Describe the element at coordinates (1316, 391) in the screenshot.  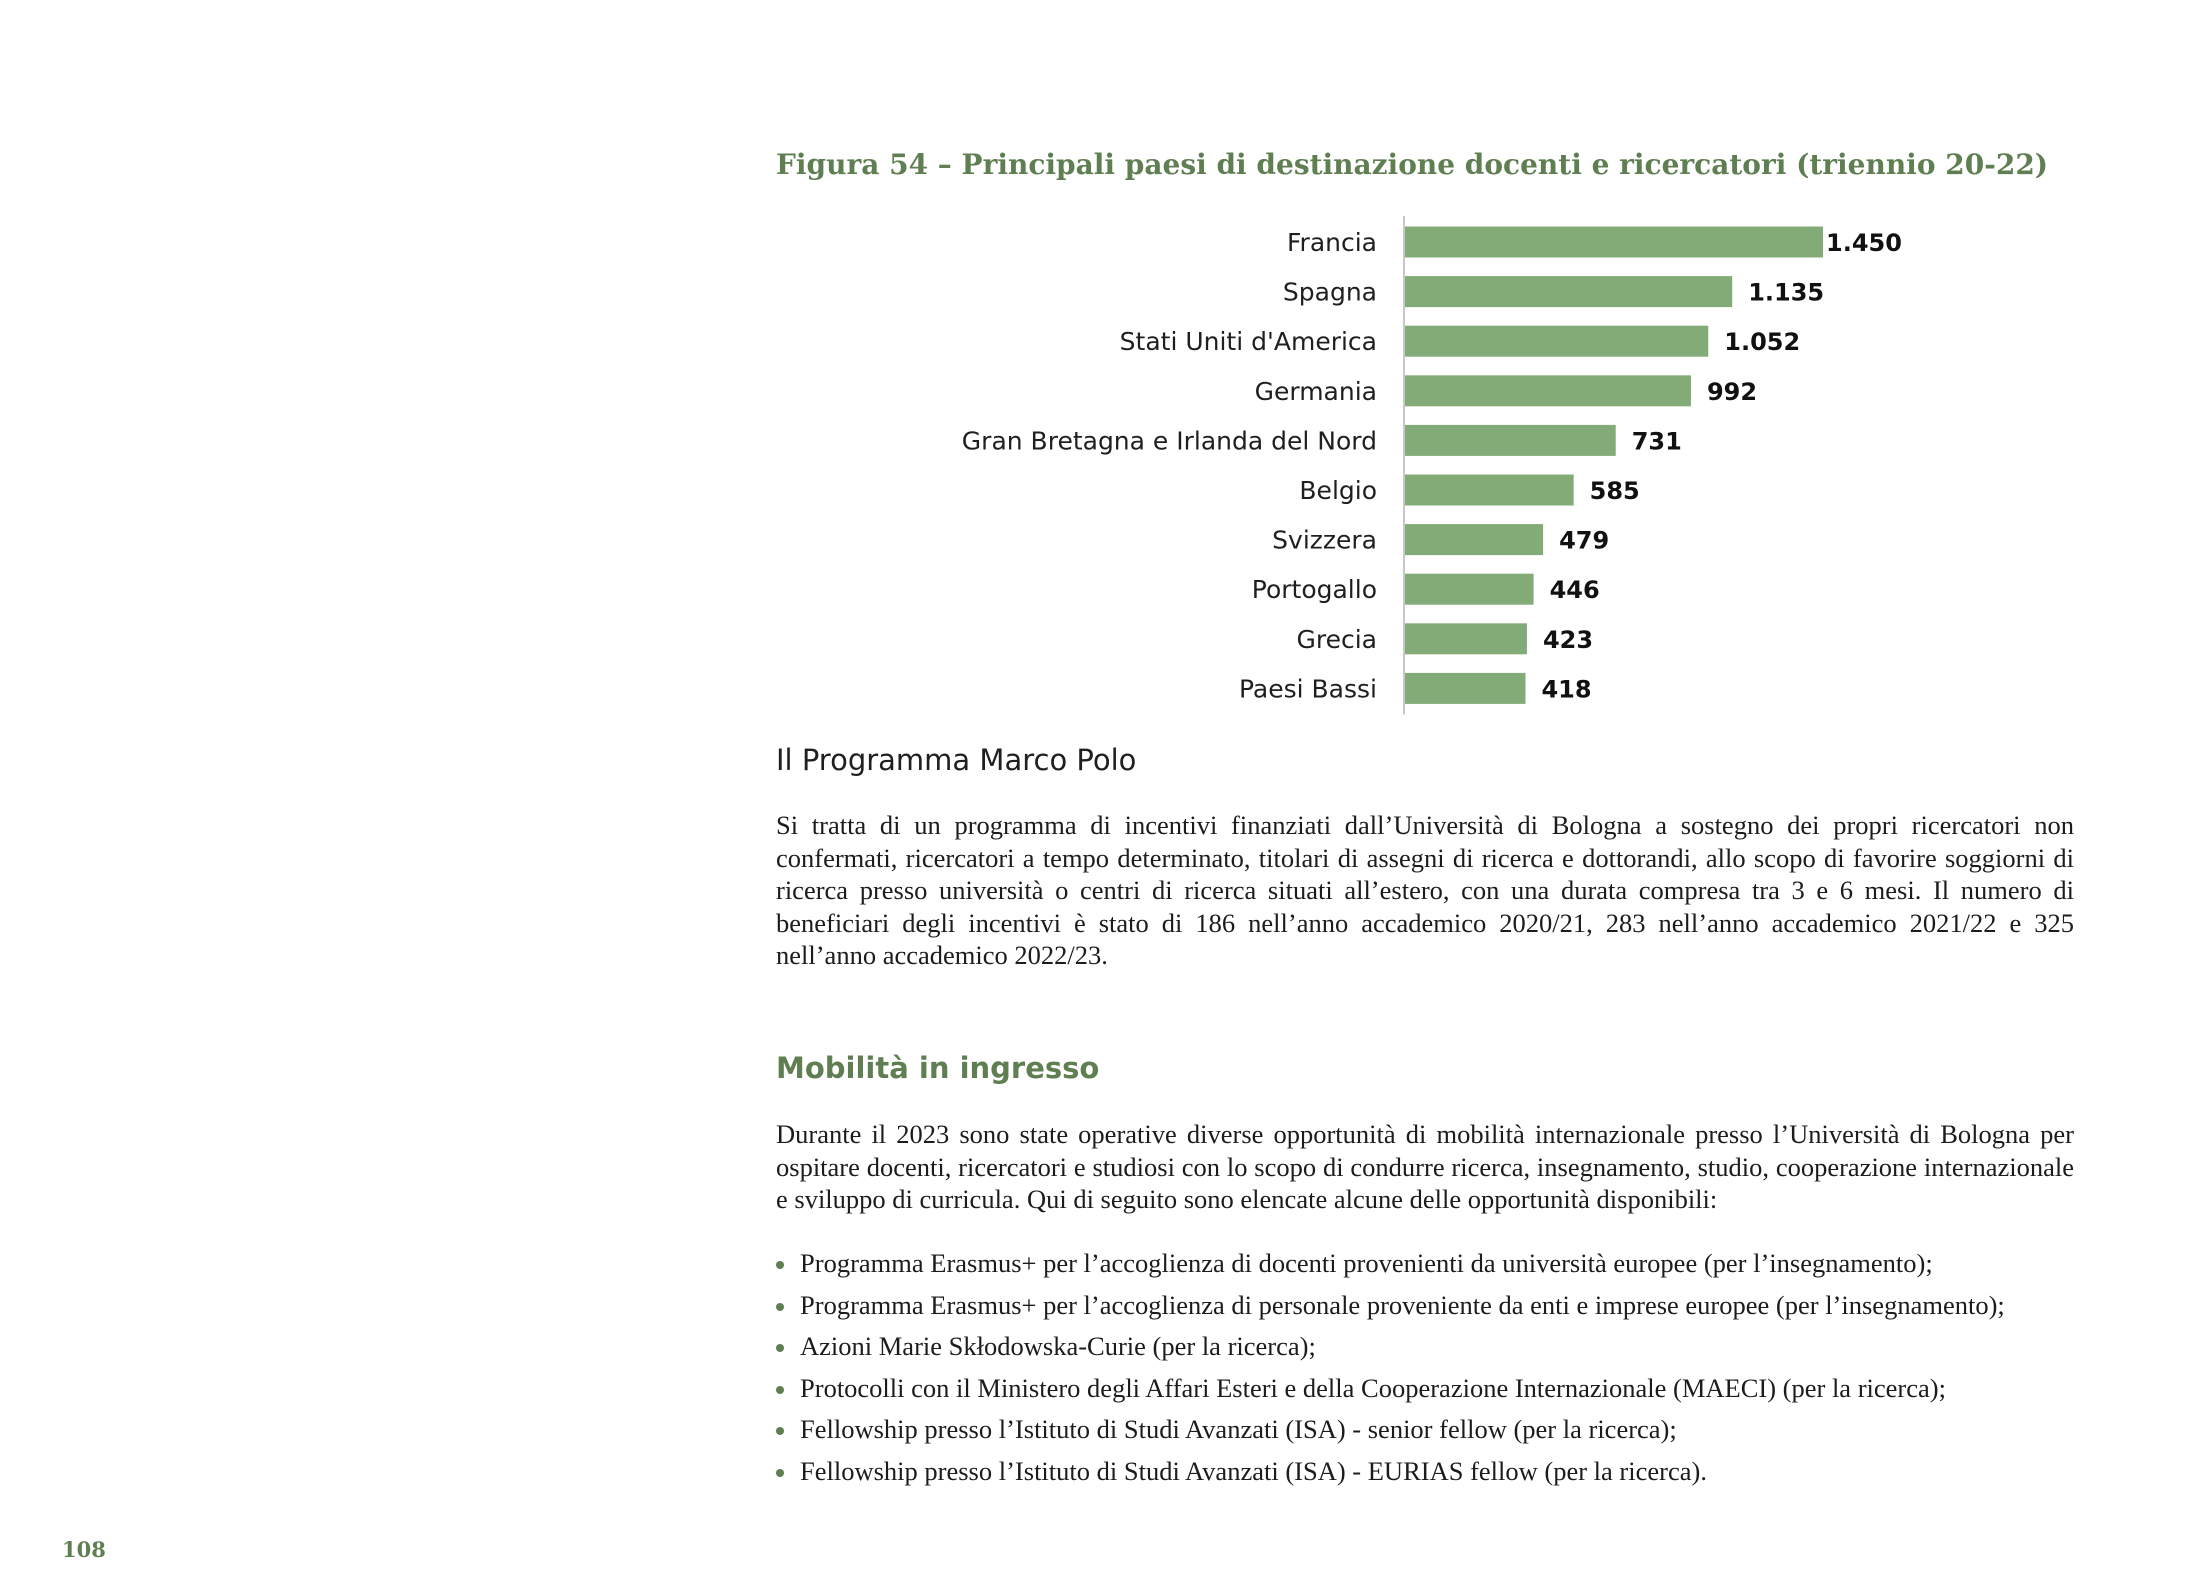
I see `category-label: Germania` at that location.